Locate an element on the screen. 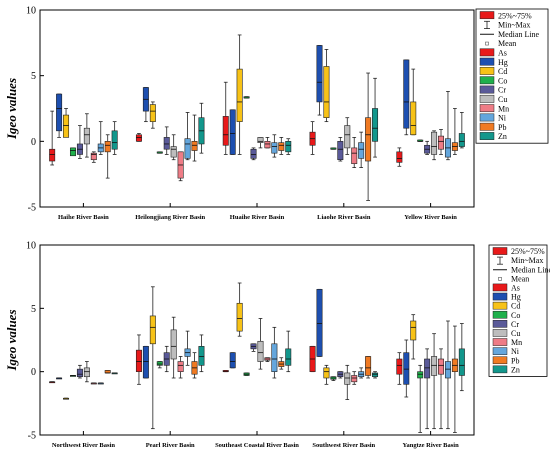 Image resolution: width=550 pixels, height=467 pixels. basin-label: Northwest River Basin is located at coordinates (83, 445).